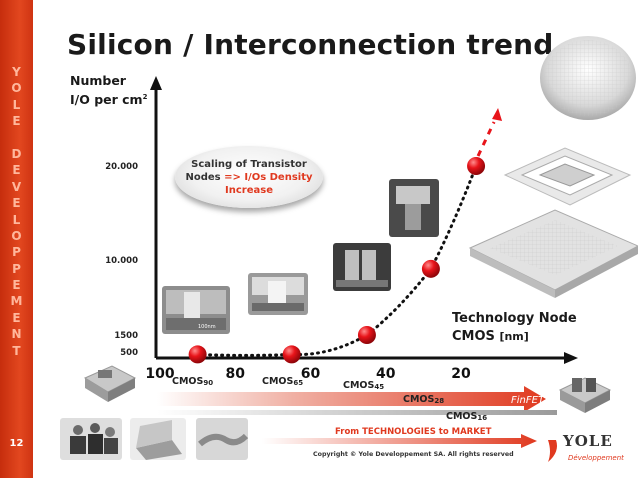  I want to click on x-axis-label: Technology Node CMOS [nm], so click(514, 328).